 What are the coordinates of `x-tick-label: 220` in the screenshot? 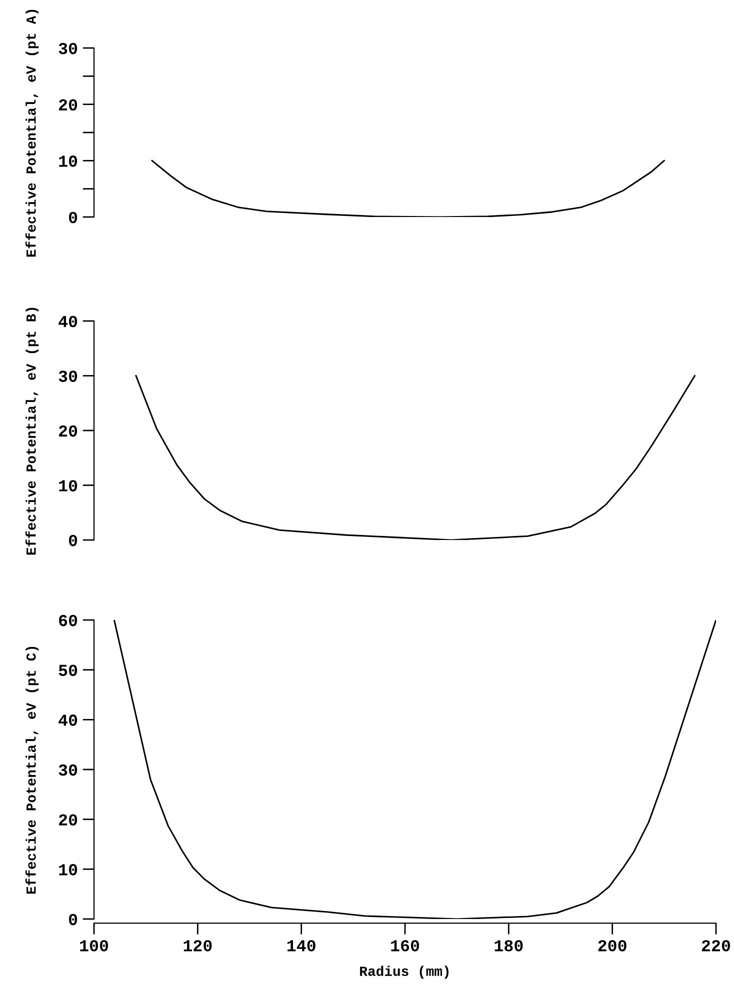 It's located at (716, 946).